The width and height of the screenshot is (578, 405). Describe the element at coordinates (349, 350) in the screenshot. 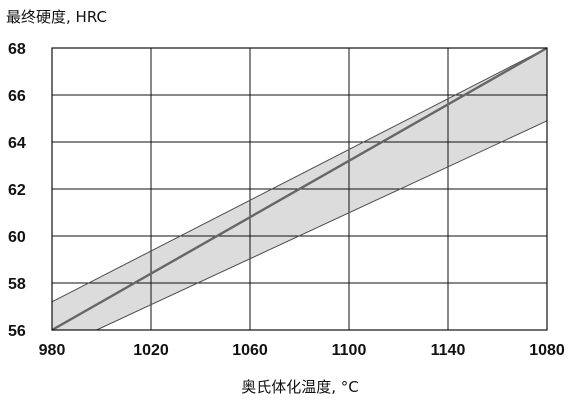

I see `x-tick-label: 1100` at that location.